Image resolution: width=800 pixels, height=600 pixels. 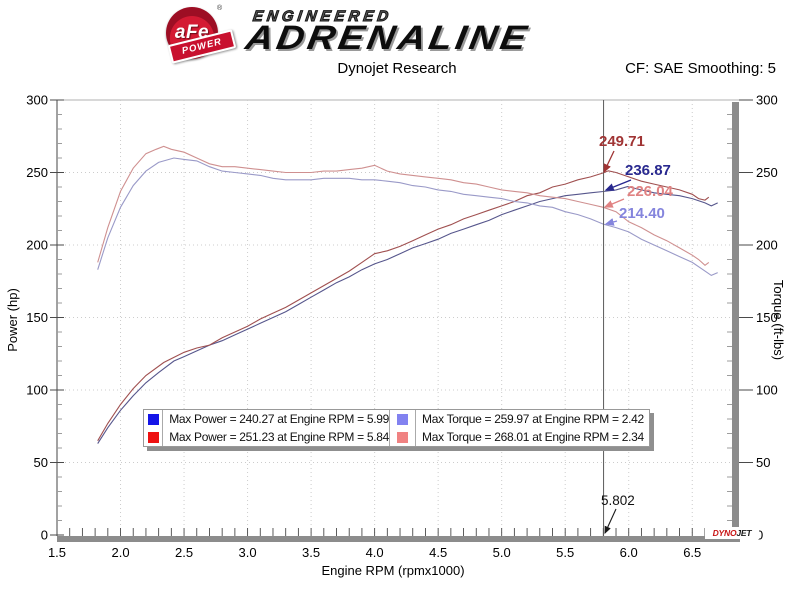 I want to click on y-tick-label-left: 250, so click(x=37, y=172).